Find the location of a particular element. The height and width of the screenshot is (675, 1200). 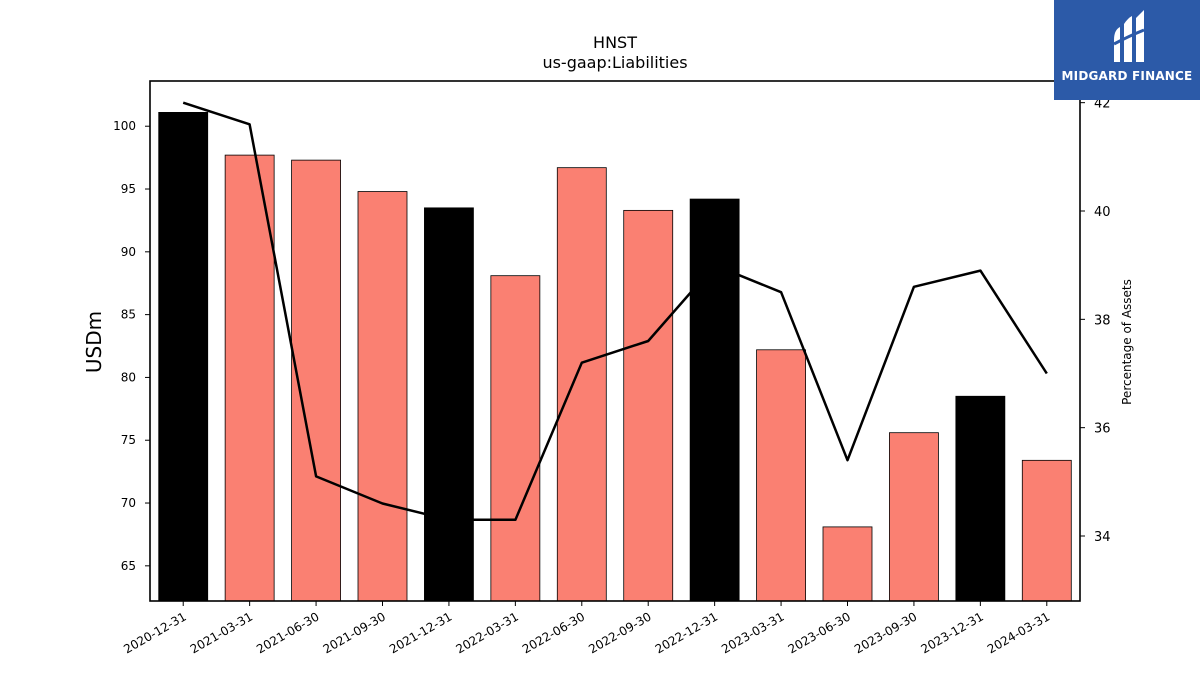

x-tick-label: 2022-09-30 is located at coordinates (619, 632).